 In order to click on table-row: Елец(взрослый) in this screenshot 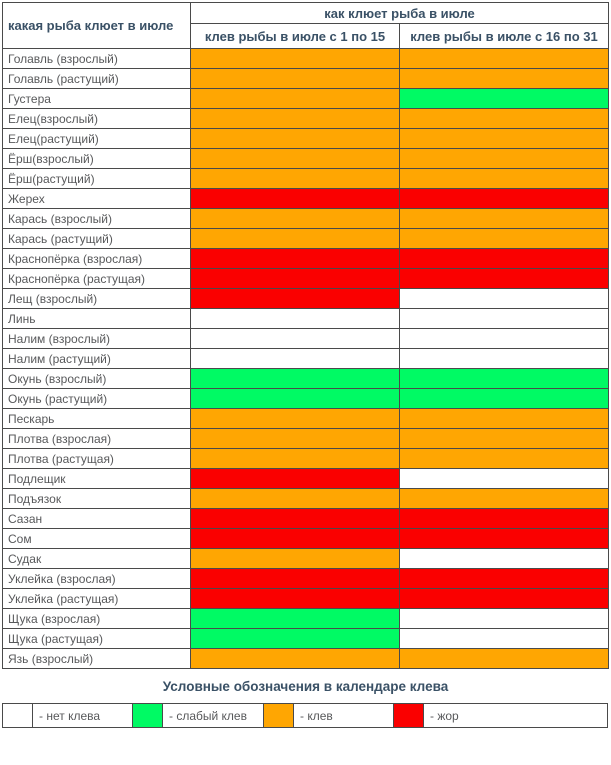, I will do `click(305, 118)`.